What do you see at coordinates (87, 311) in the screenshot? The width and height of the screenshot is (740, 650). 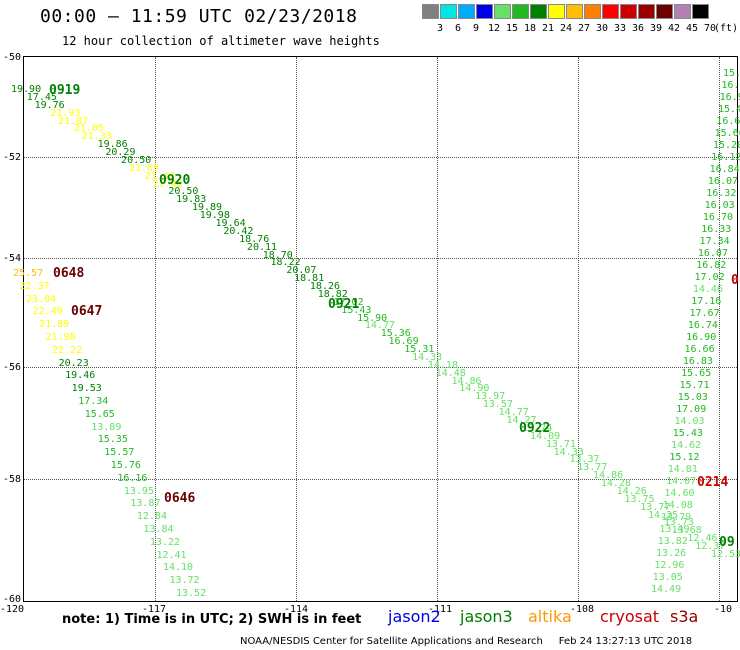 I see `pass-time-label: 0647` at bounding box center [87, 311].